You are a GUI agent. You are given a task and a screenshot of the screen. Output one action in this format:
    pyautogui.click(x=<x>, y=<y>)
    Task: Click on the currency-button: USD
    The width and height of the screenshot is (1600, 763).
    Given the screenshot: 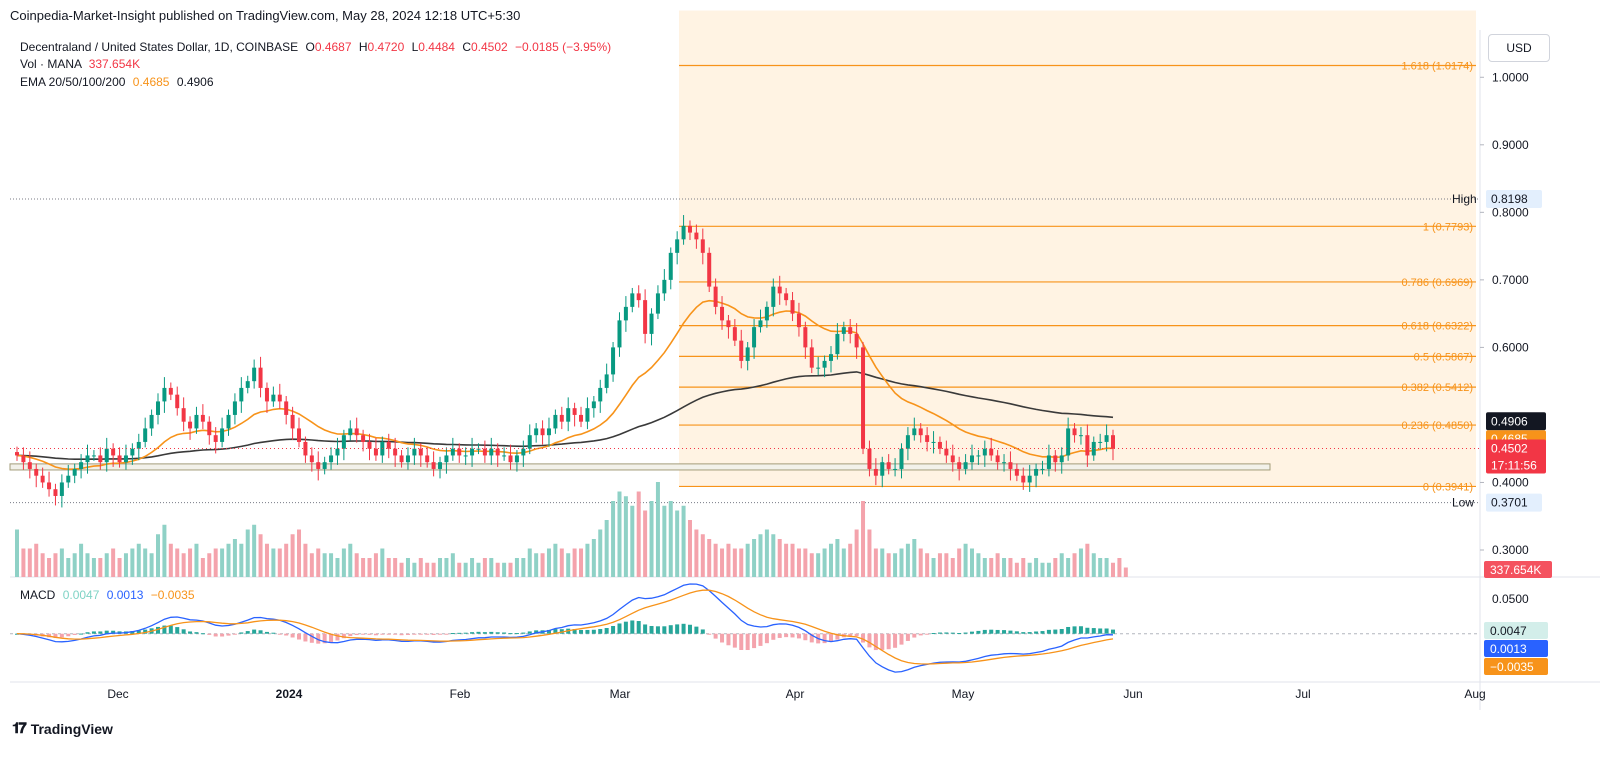 What is the action you would take?
    pyautogui.click(x=1519, y=48)
    